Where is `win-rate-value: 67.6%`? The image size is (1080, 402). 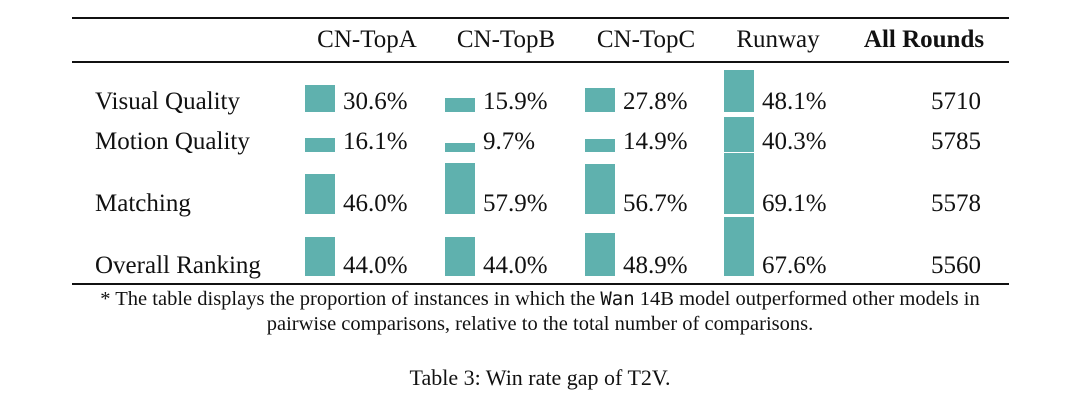 win-rate-value: 67.6% is located at coordinates (794, 265).